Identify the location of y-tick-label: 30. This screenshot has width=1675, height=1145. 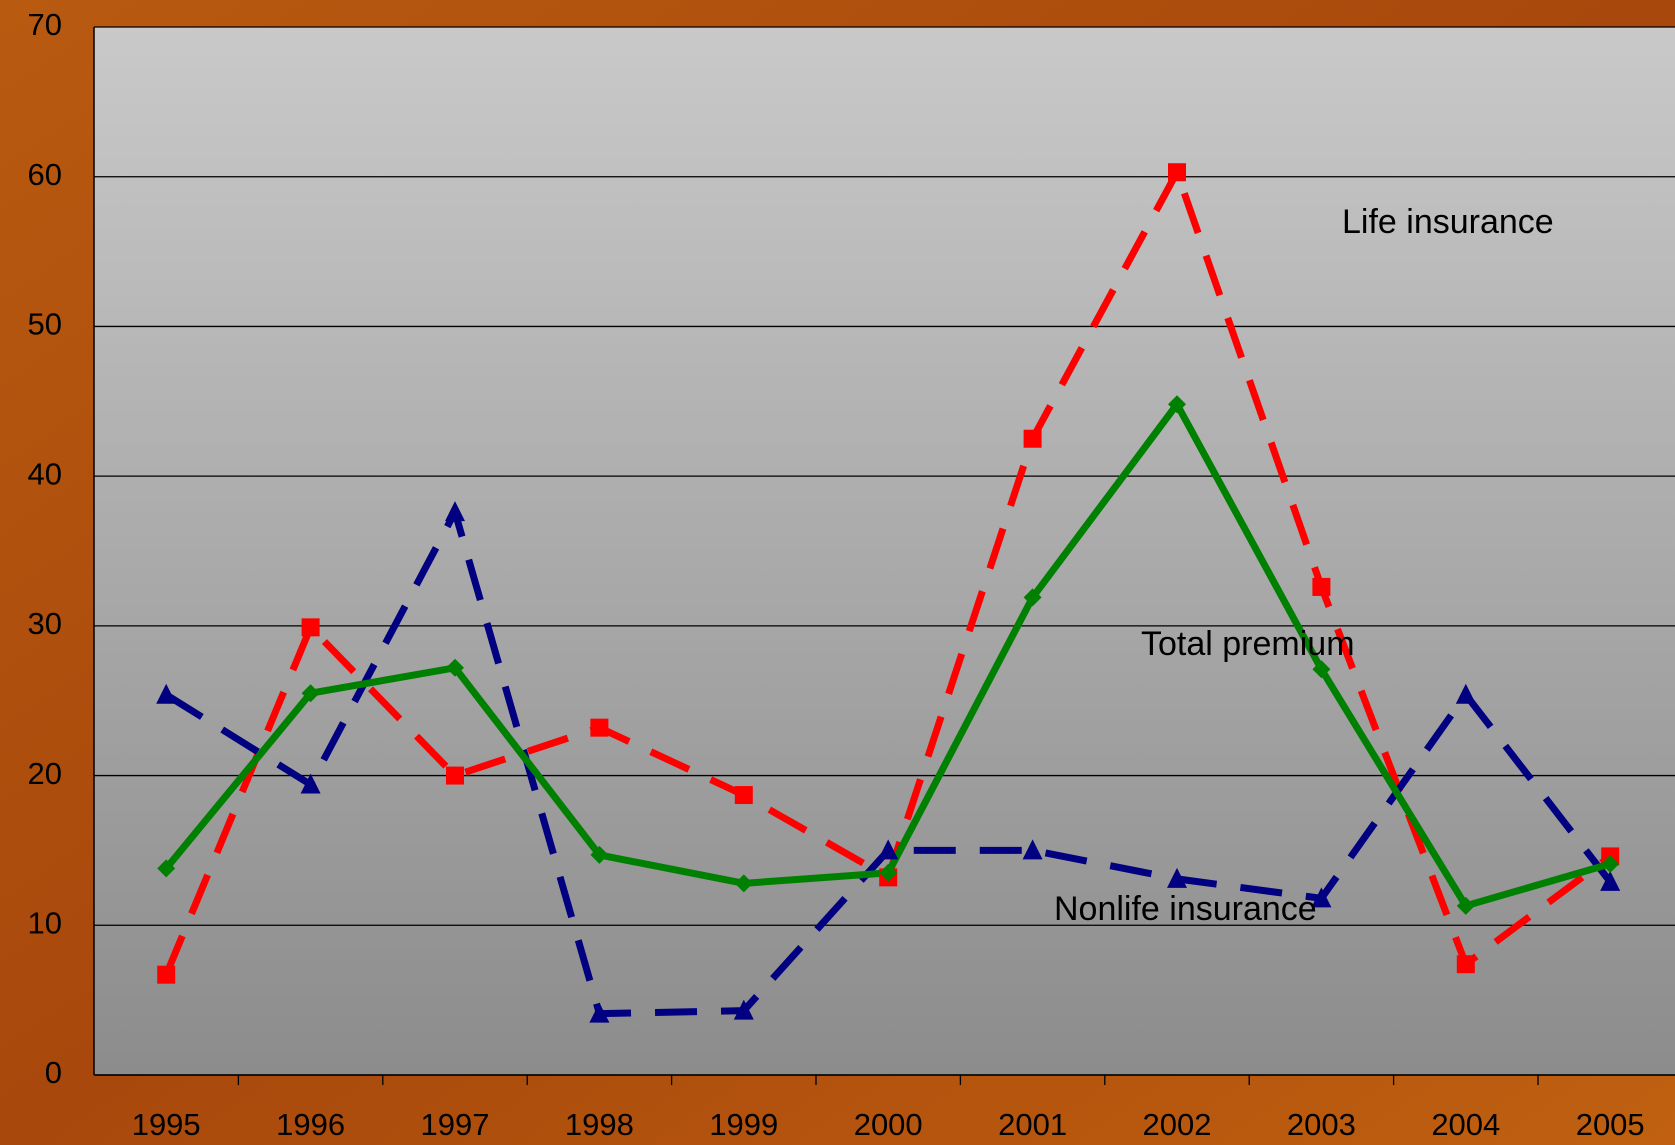
(45, 623).